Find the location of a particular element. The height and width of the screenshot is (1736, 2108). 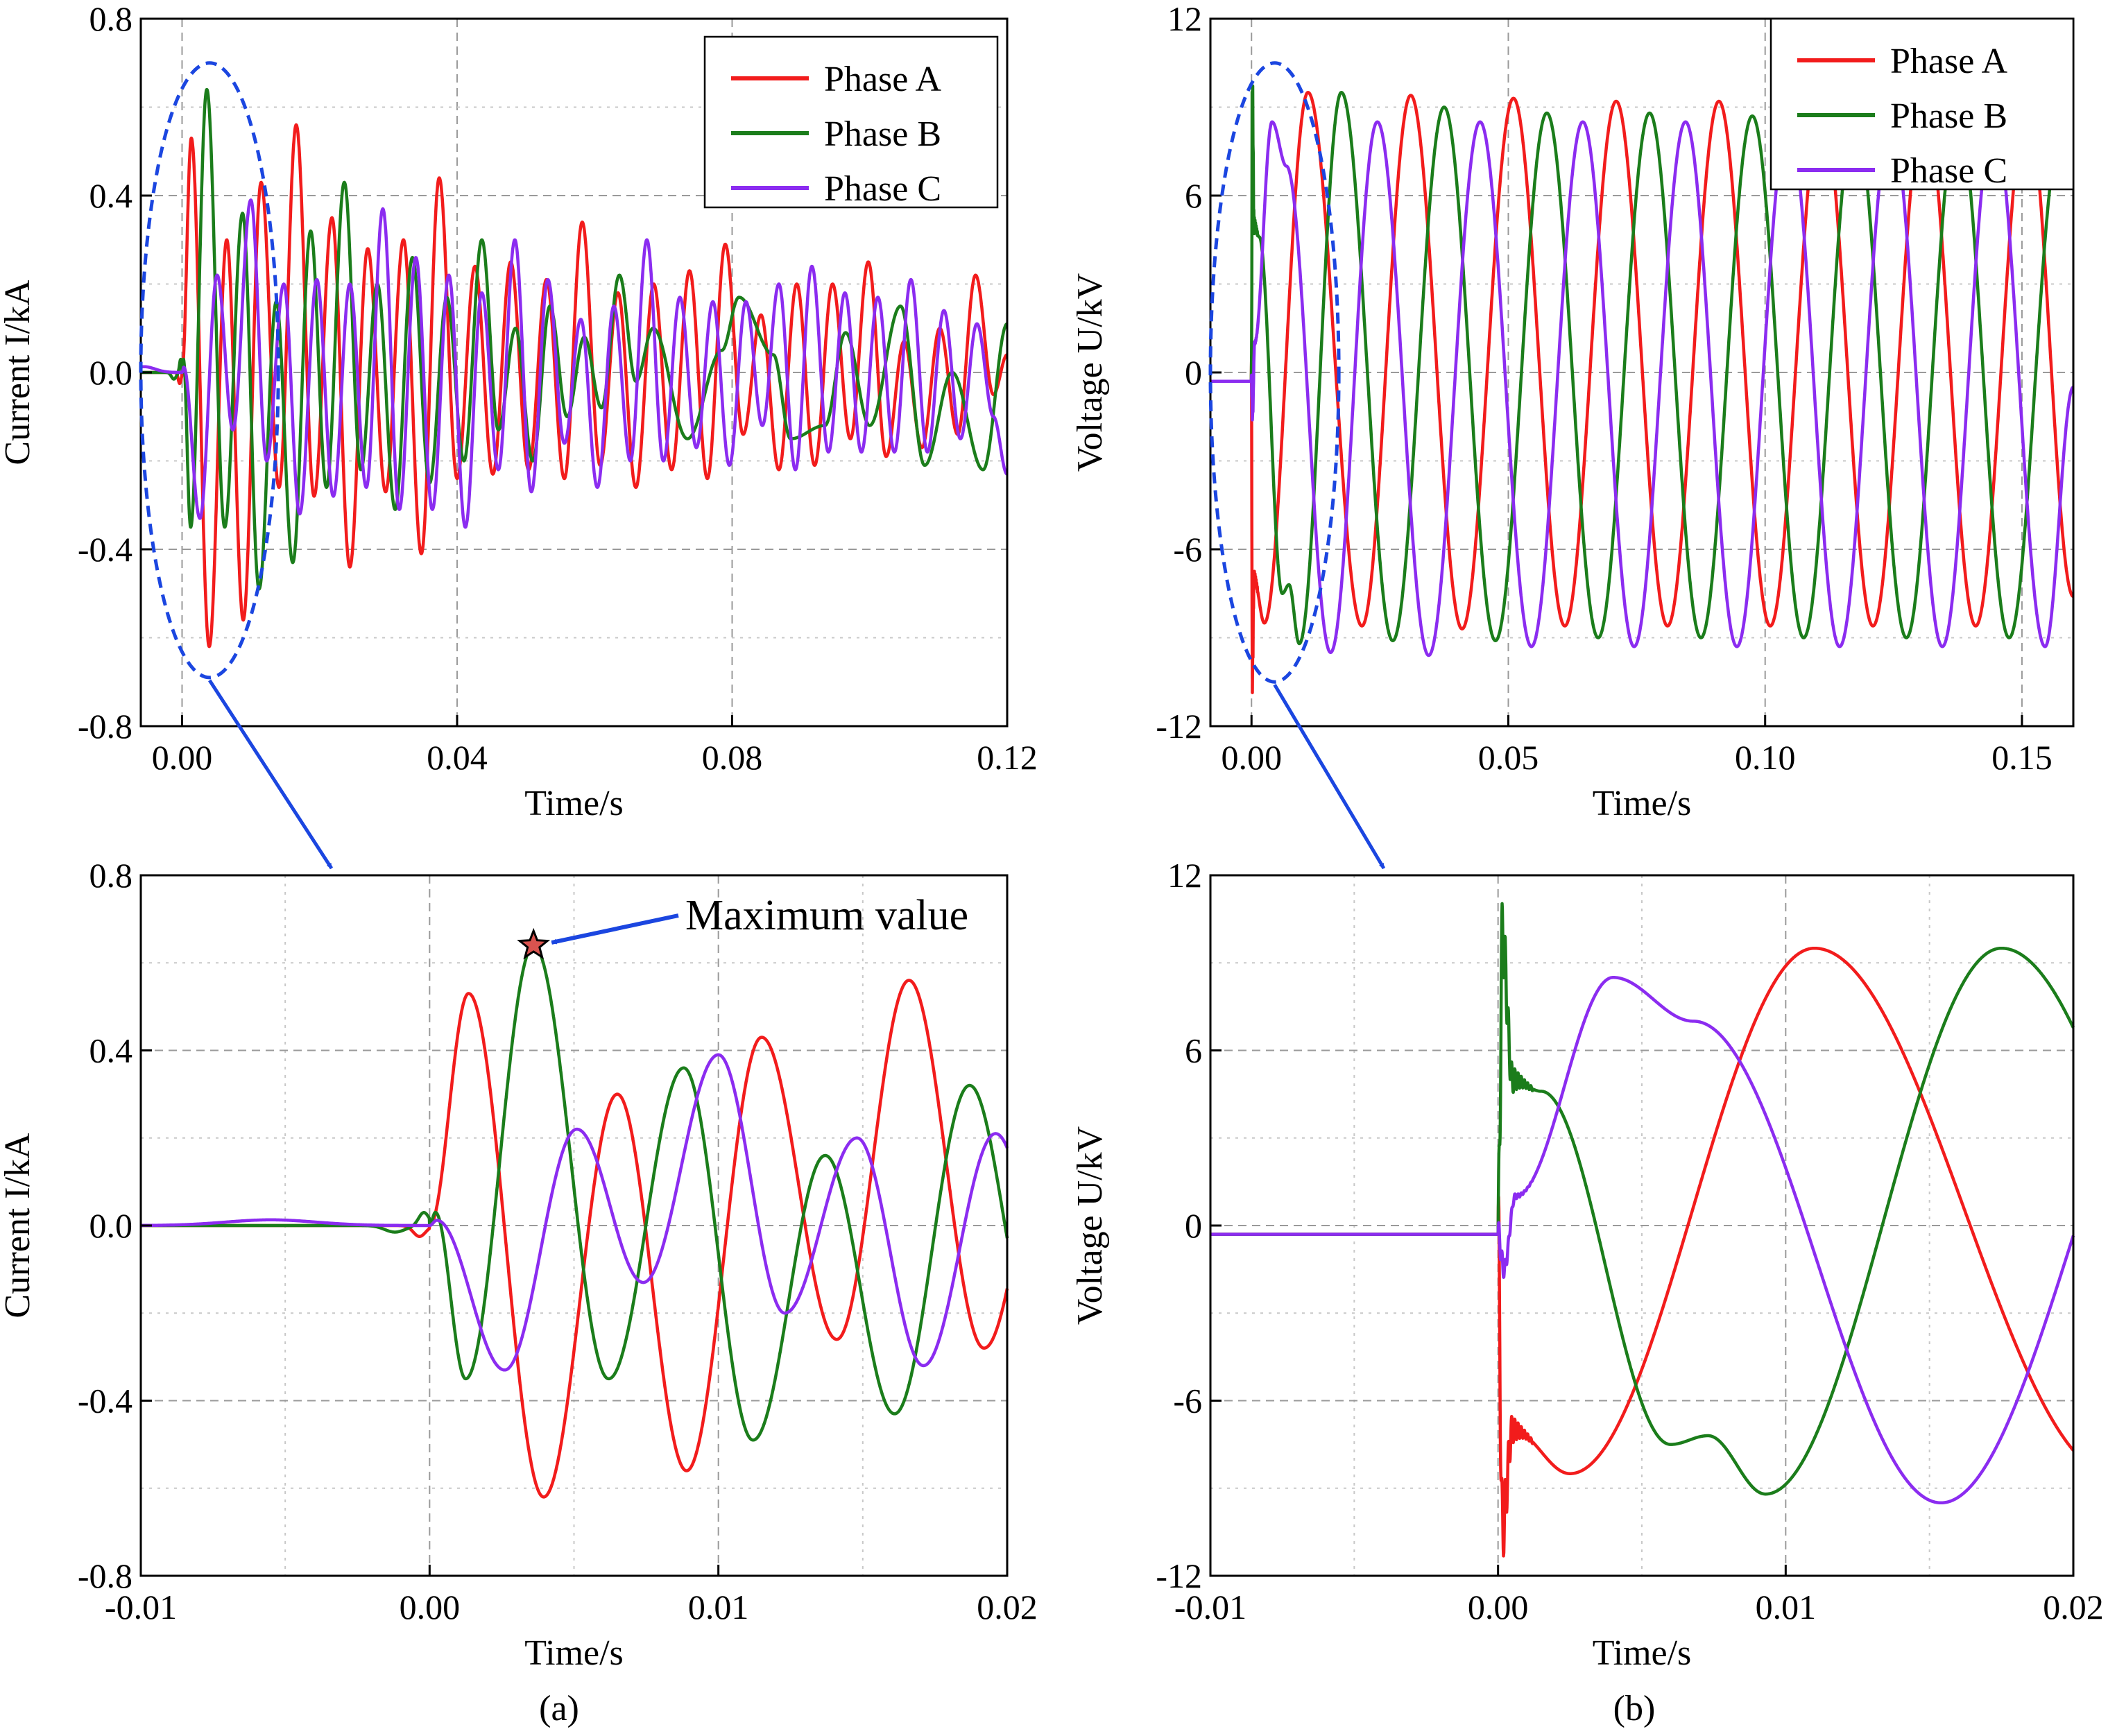

caption-b: (b) is located at coordinates (1635, 1709).